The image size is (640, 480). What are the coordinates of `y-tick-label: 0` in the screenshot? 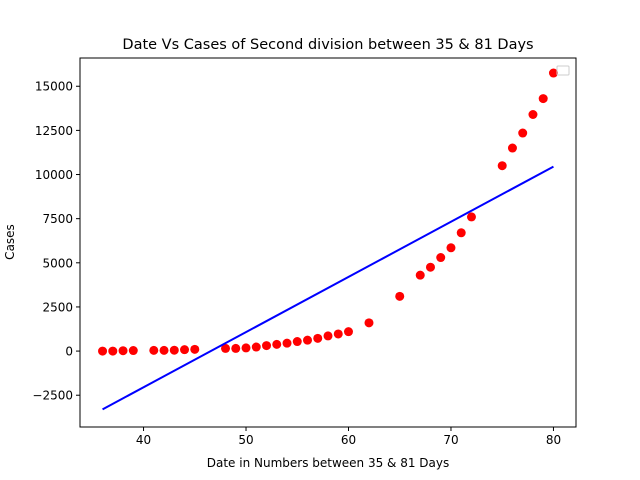 It's located at (69, 352).